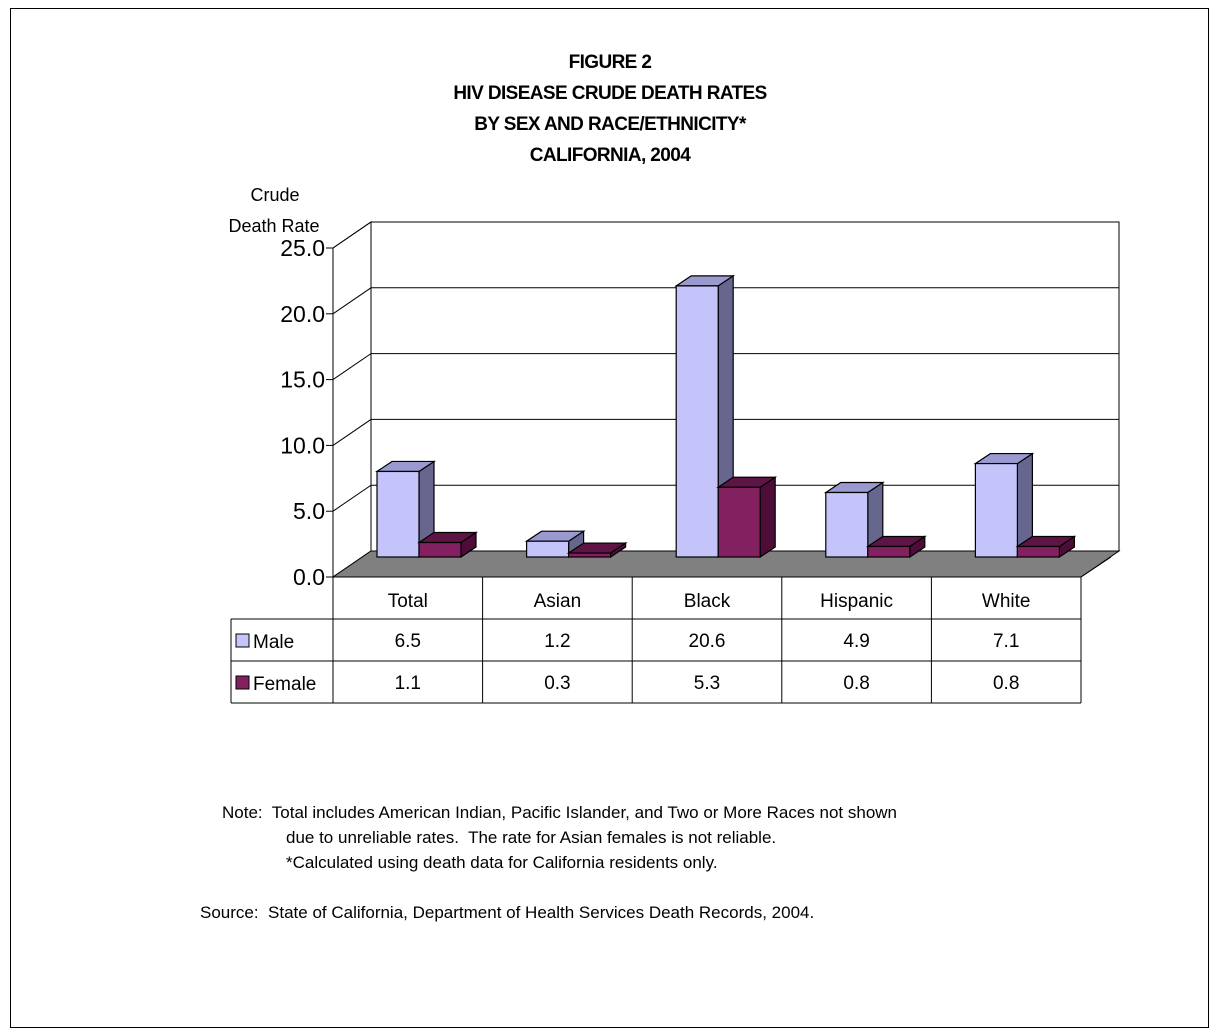 The height and width of the screenshot is (1028, 1220). What do you see at coordinates (352, 399) in the screenshot?
I see `side-wall` at bounding box center [352, 399].